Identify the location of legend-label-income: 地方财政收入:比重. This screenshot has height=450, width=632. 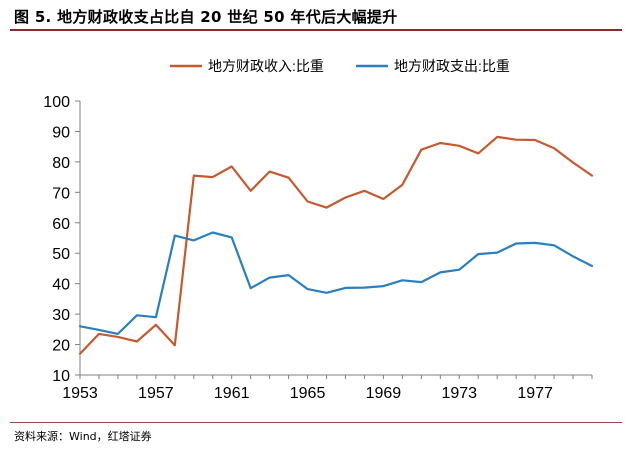
(266, 66).